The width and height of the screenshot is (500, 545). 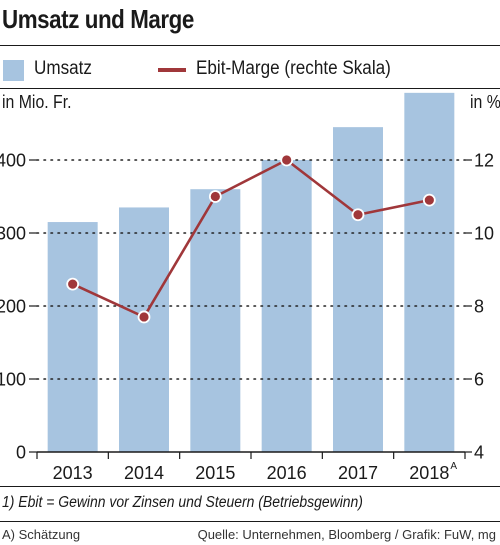 What do you see at coordinates (429, 272) in the screenshot?
I see `bar-2018` at bounding box center [429, 272].